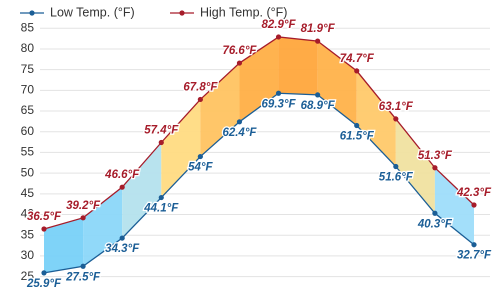  What do you see at coordinates (279, 25) in the screenshot?
I see `data-label: 82.9°F` at bounding box center [279, 25].